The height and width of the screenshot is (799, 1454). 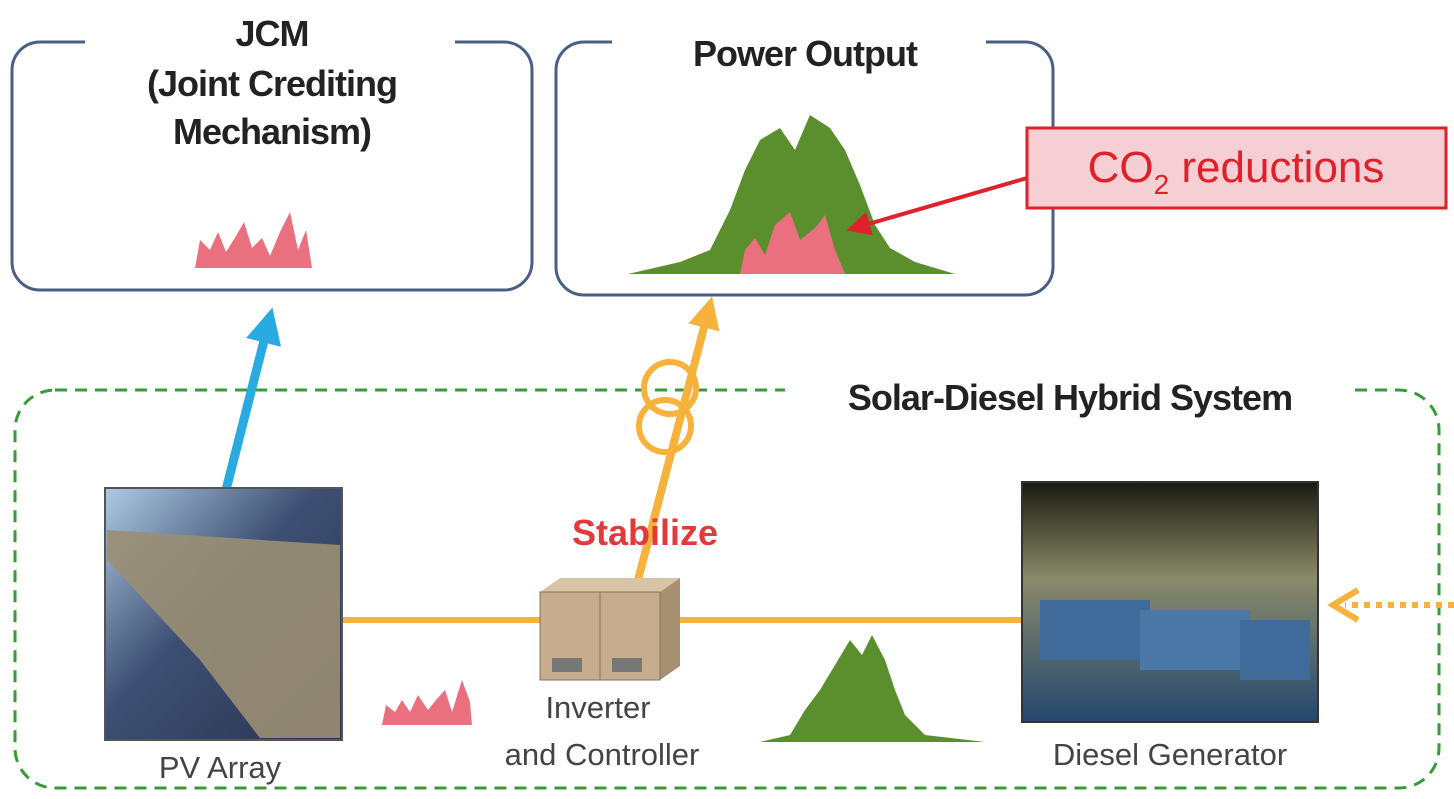 I want to click on pv-share, so click(x=792, y=243).